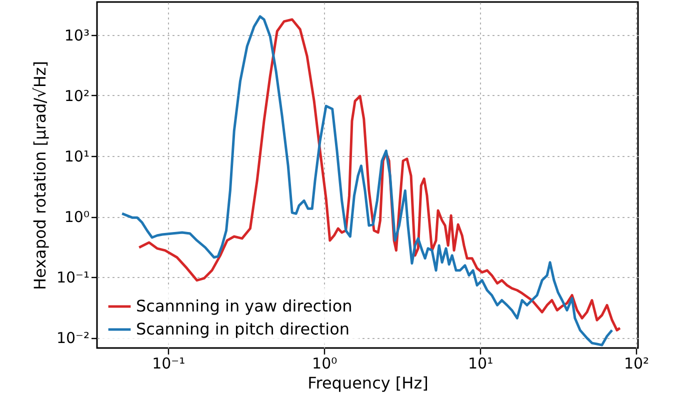  I want to click on y-tick-label: 10¹, so click(77, 157).